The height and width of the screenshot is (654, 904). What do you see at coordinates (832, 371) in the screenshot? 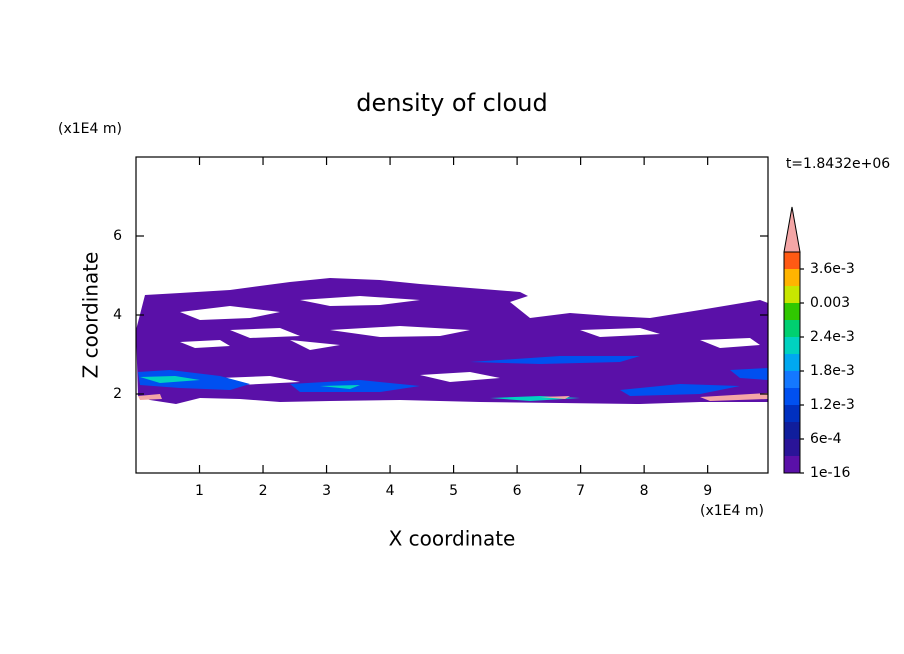
I see `colorbar-tick-label: 1.8e-3` at bounding box center [832, 371].